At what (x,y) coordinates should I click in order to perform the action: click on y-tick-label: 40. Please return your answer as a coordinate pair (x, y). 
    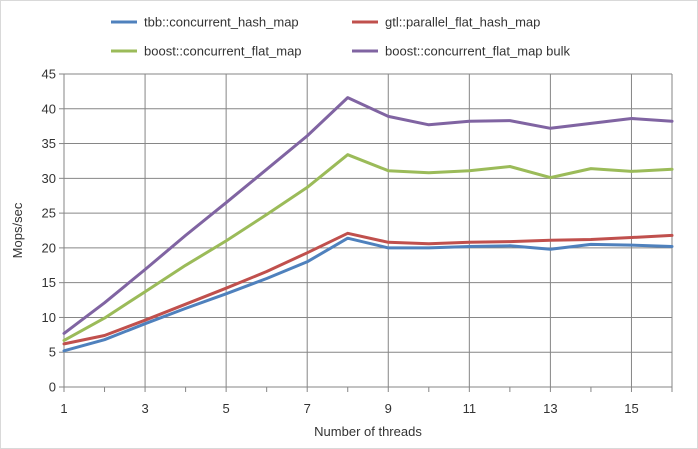
    Looking at the image, I should click on (49, 108).